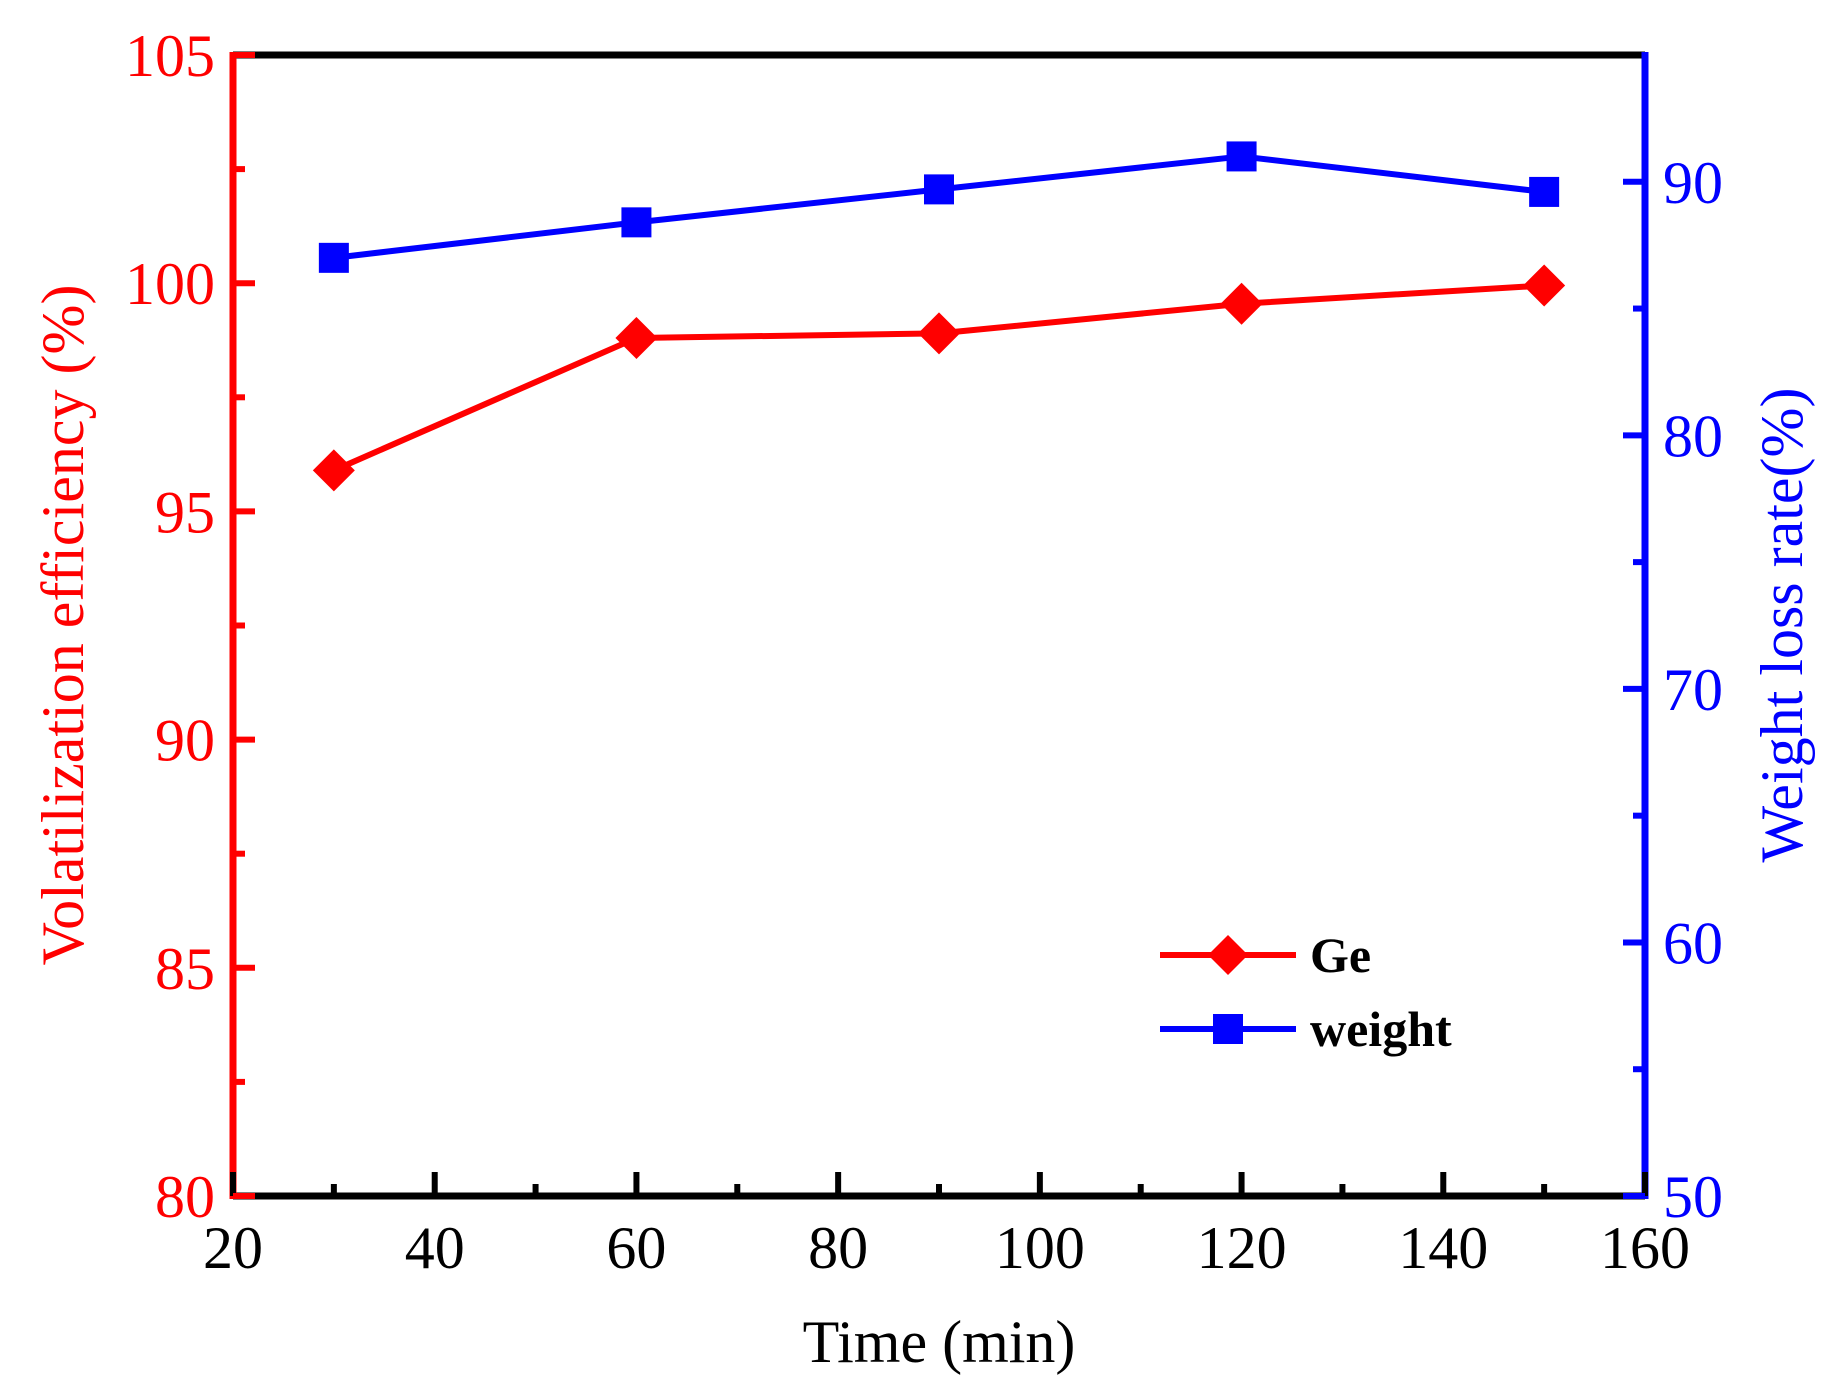 The width and height of the screenshot is (1829, 1388). What do you see at coordinates (1040, 1248) in the screenshot?
I see `x-tick-label: 100` at bounding box center [1040, 1248].